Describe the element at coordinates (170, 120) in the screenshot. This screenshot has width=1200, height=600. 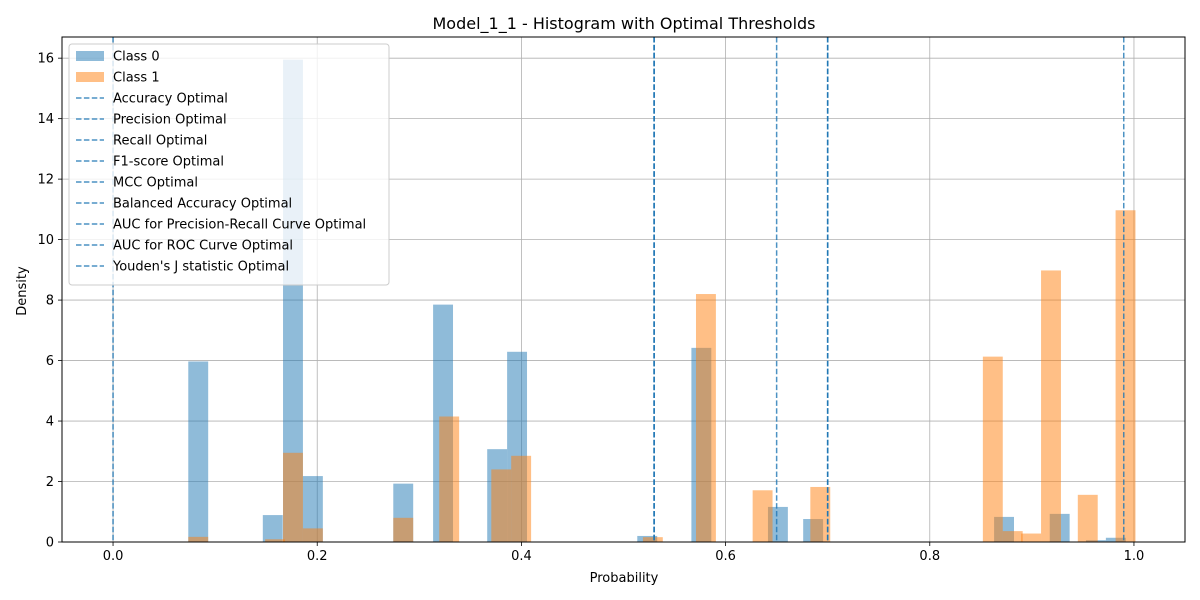
I see `legend-label: Precision Optimal` at that location.